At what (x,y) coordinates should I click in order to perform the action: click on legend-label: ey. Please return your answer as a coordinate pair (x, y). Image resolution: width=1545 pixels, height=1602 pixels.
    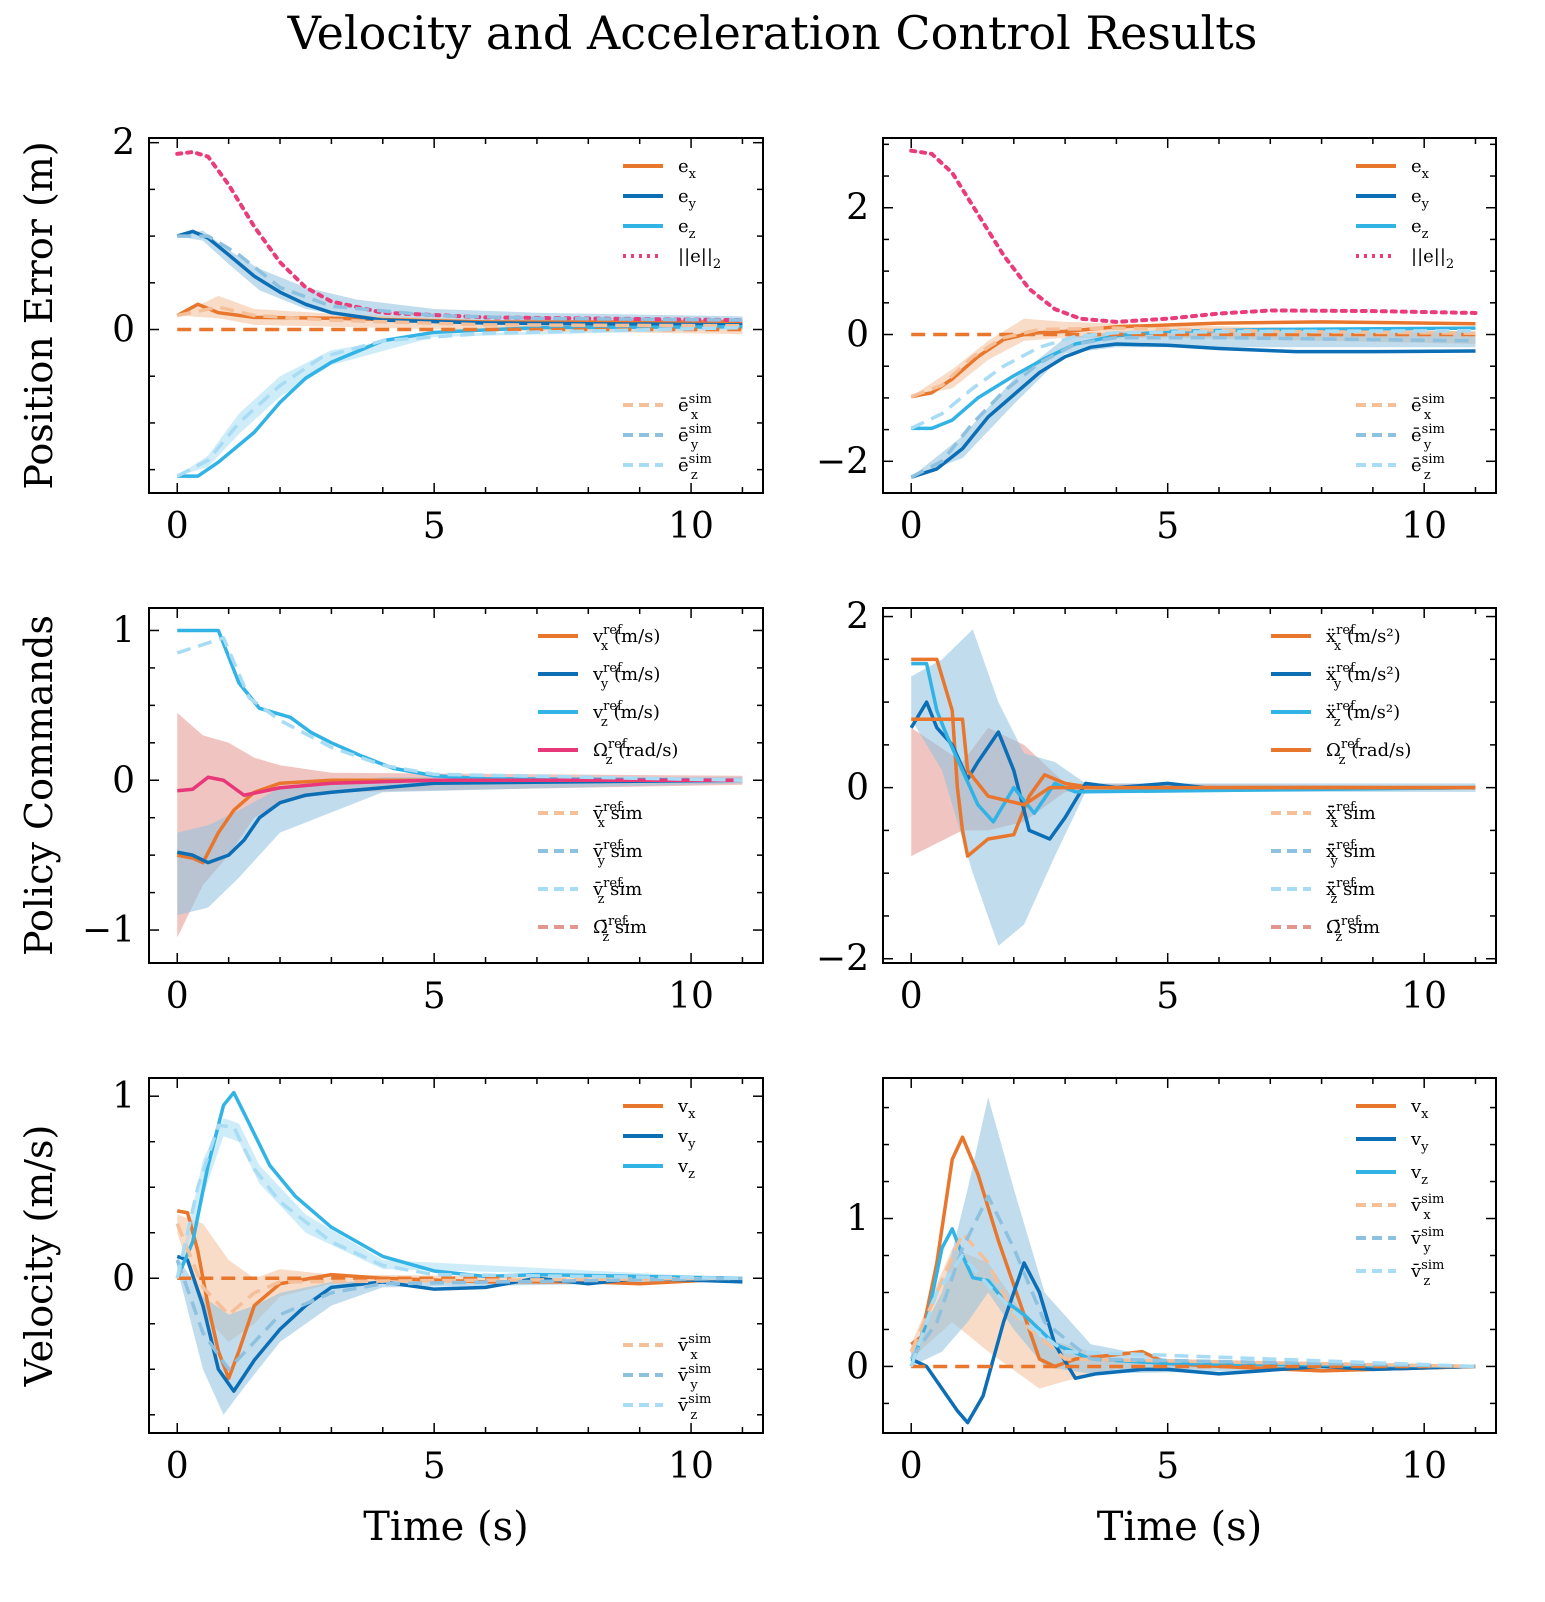
    Looking at the image, I should click on (1420, 199).